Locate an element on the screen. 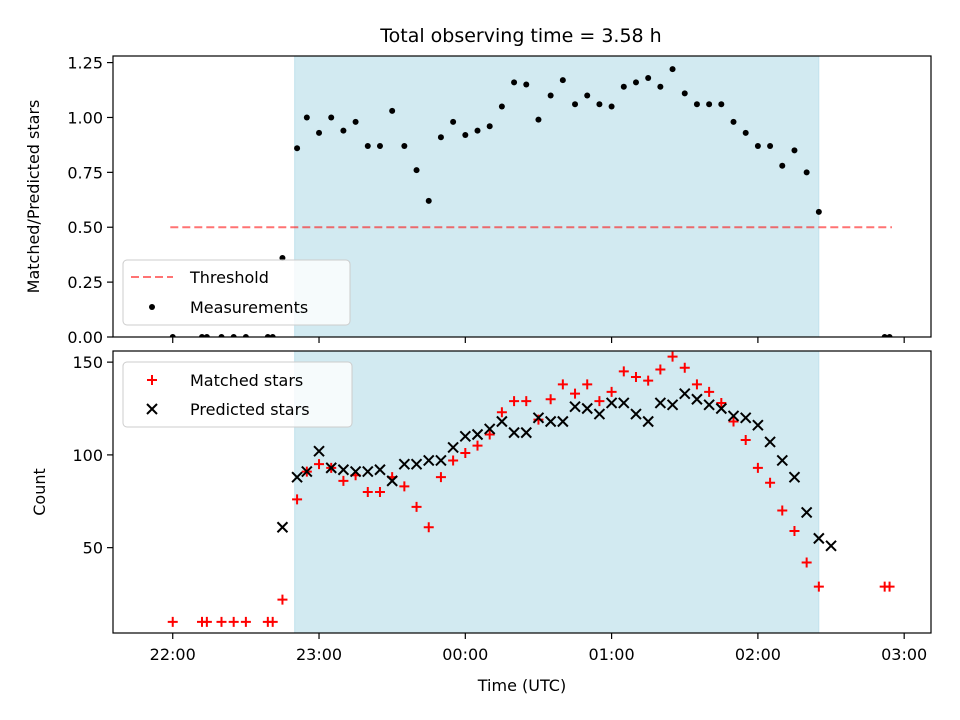 Image resolution: width=960 pixels, height=720 pixels. x-tick-label: 00:00 is located at coordinates (465, 654).